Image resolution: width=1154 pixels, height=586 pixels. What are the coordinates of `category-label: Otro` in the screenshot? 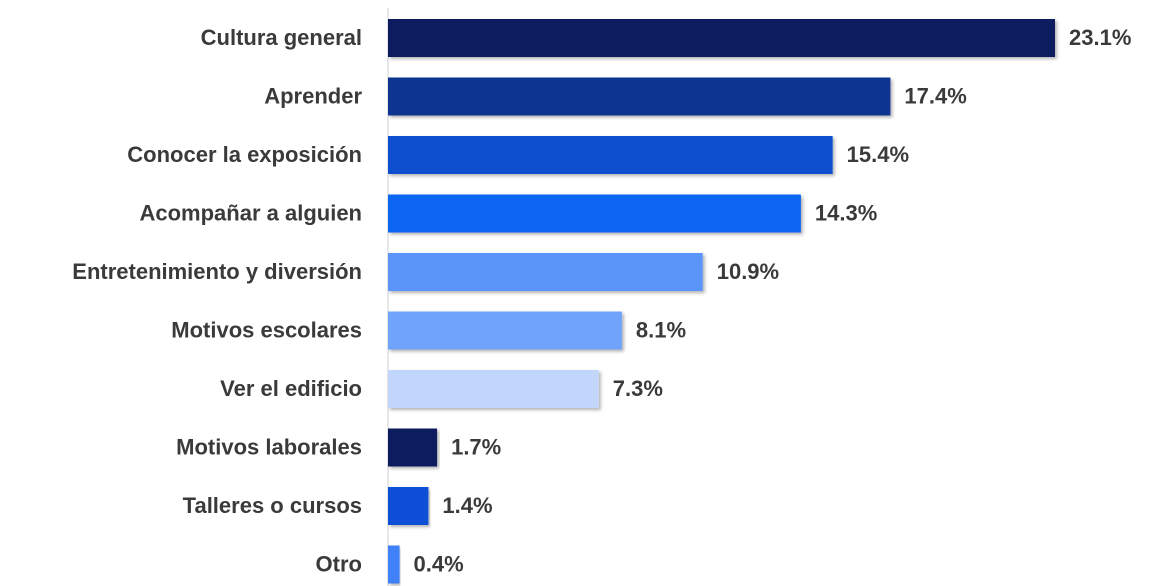 It's located at (339, 563).